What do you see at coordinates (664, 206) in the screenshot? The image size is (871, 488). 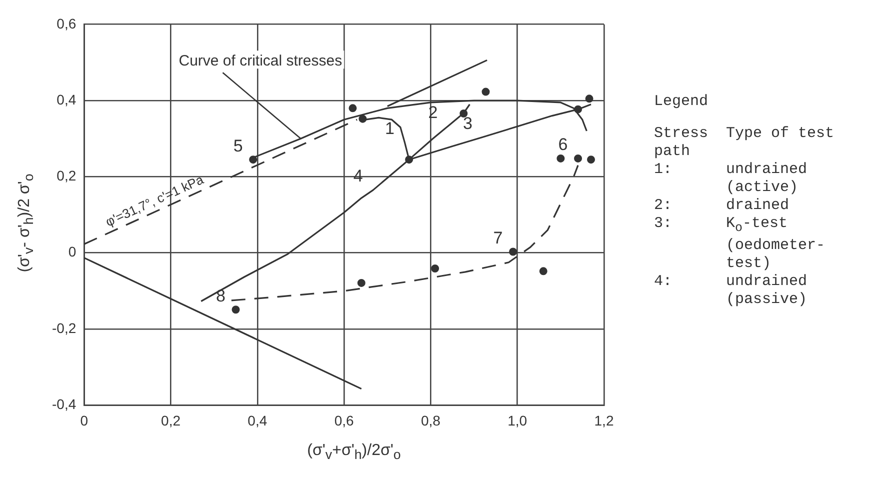 I see `text: 2:` at bounding box center [664, 206].